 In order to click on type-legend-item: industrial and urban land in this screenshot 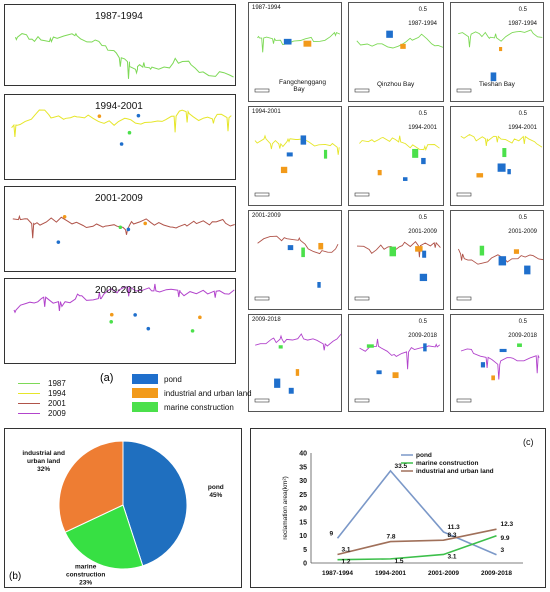, I will do `click(192, 393)`.